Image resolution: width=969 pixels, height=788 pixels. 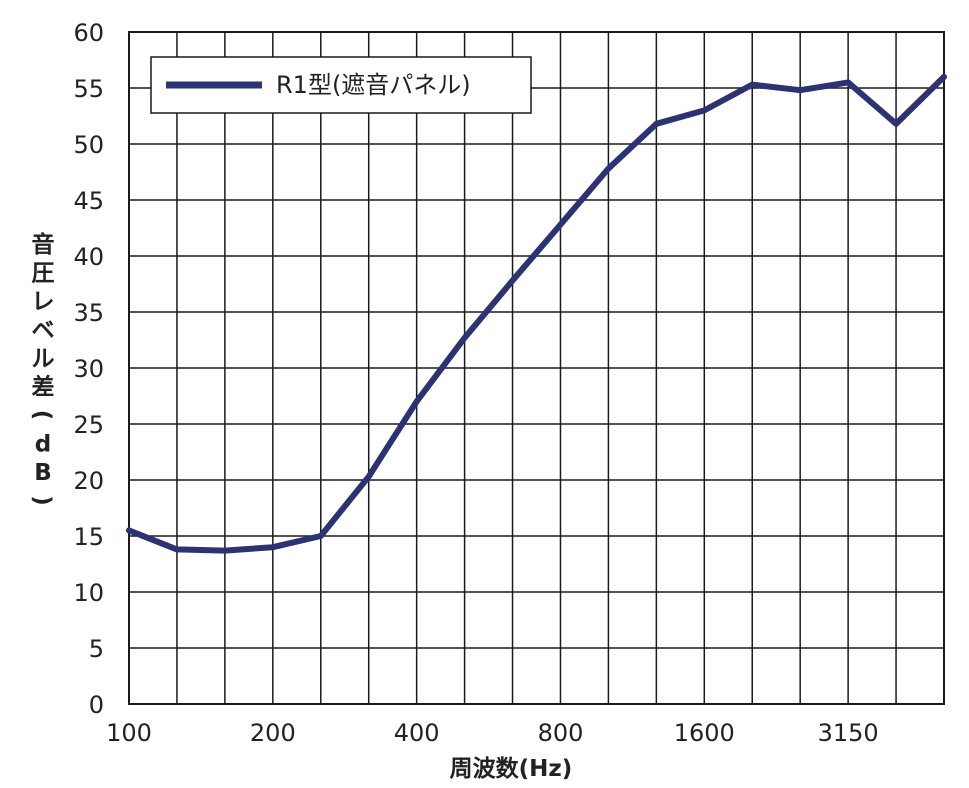 I want to click on y-axis-title-char: ル, so click(x=43, y=359).